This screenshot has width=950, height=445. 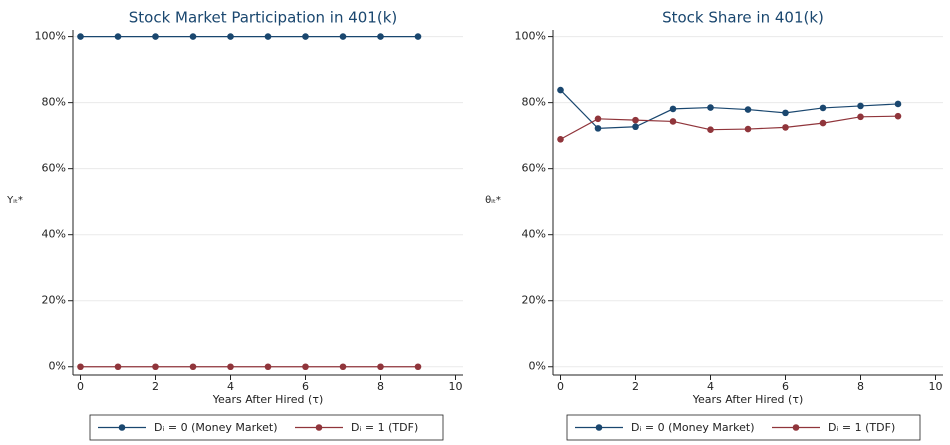 I want to click on y-axis-label: Yᵢₜ*, so click(x=14, y=200).